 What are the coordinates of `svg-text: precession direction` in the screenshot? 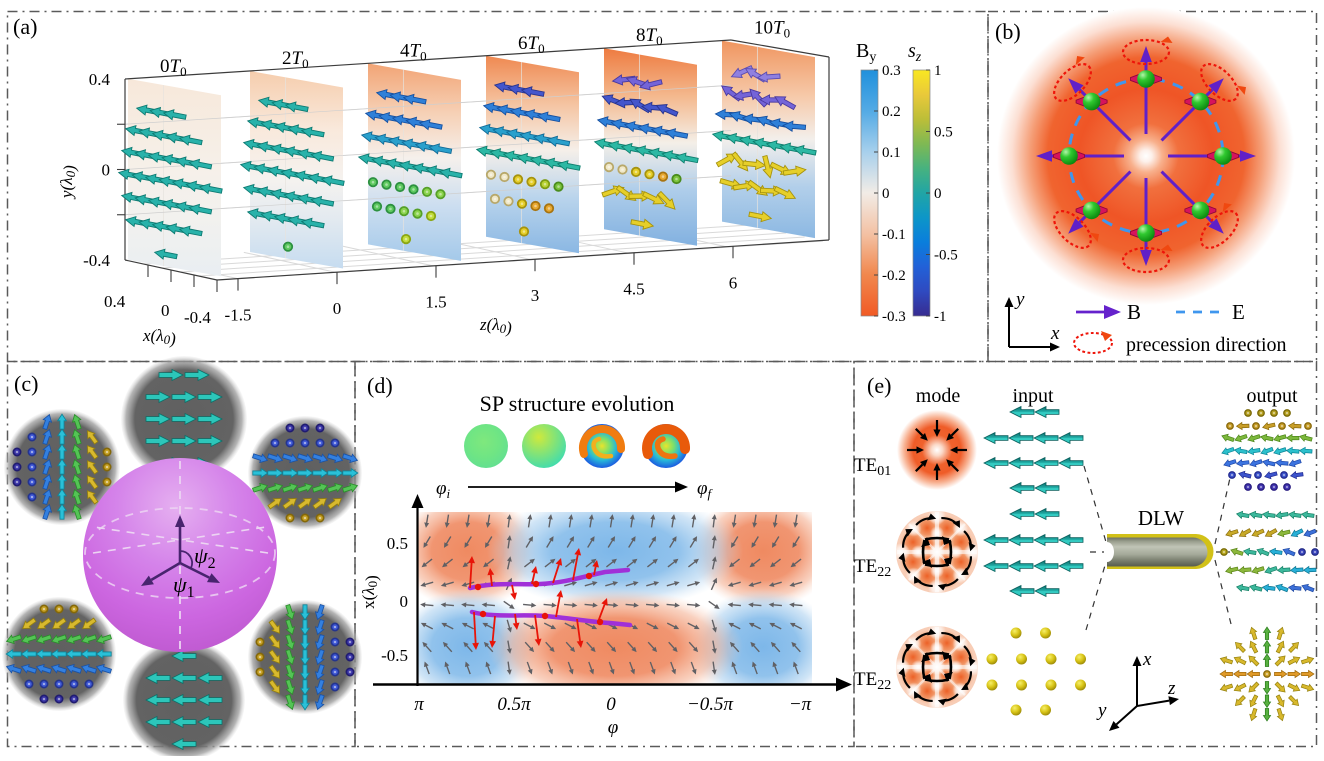 It's located at (1206, 345).